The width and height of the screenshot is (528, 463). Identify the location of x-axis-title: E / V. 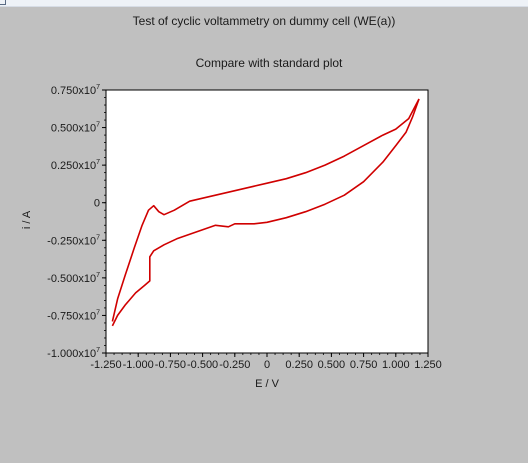
(267, 384).